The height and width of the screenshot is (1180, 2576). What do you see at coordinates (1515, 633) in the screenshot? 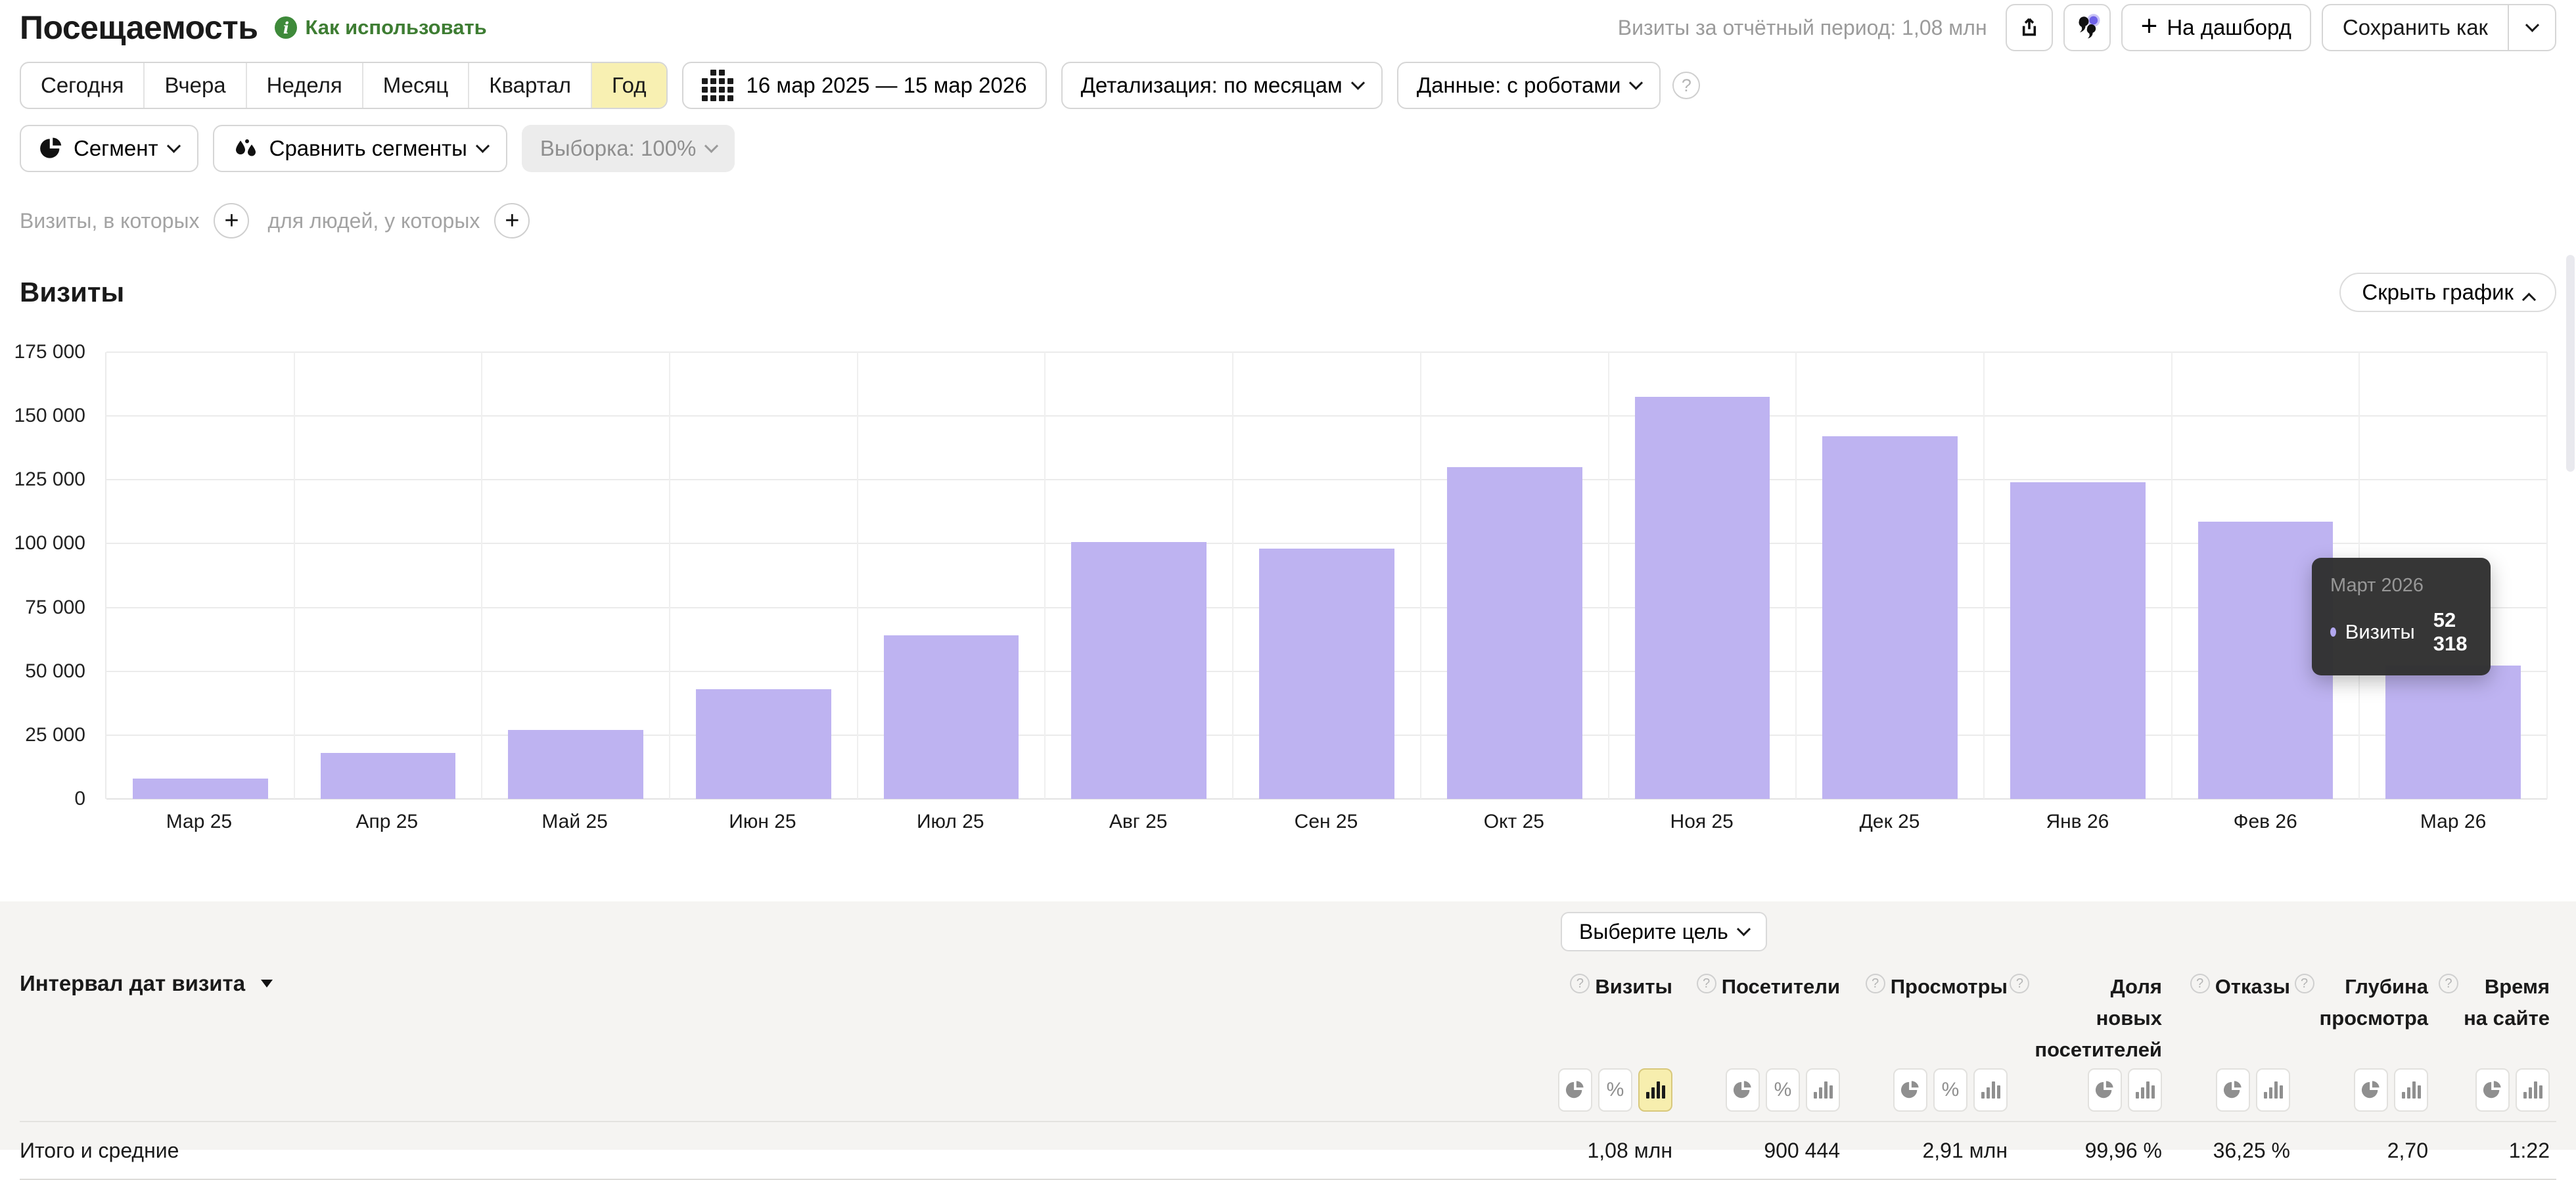
I see `bar-Окт 25` at bounding box center [1515, 633].